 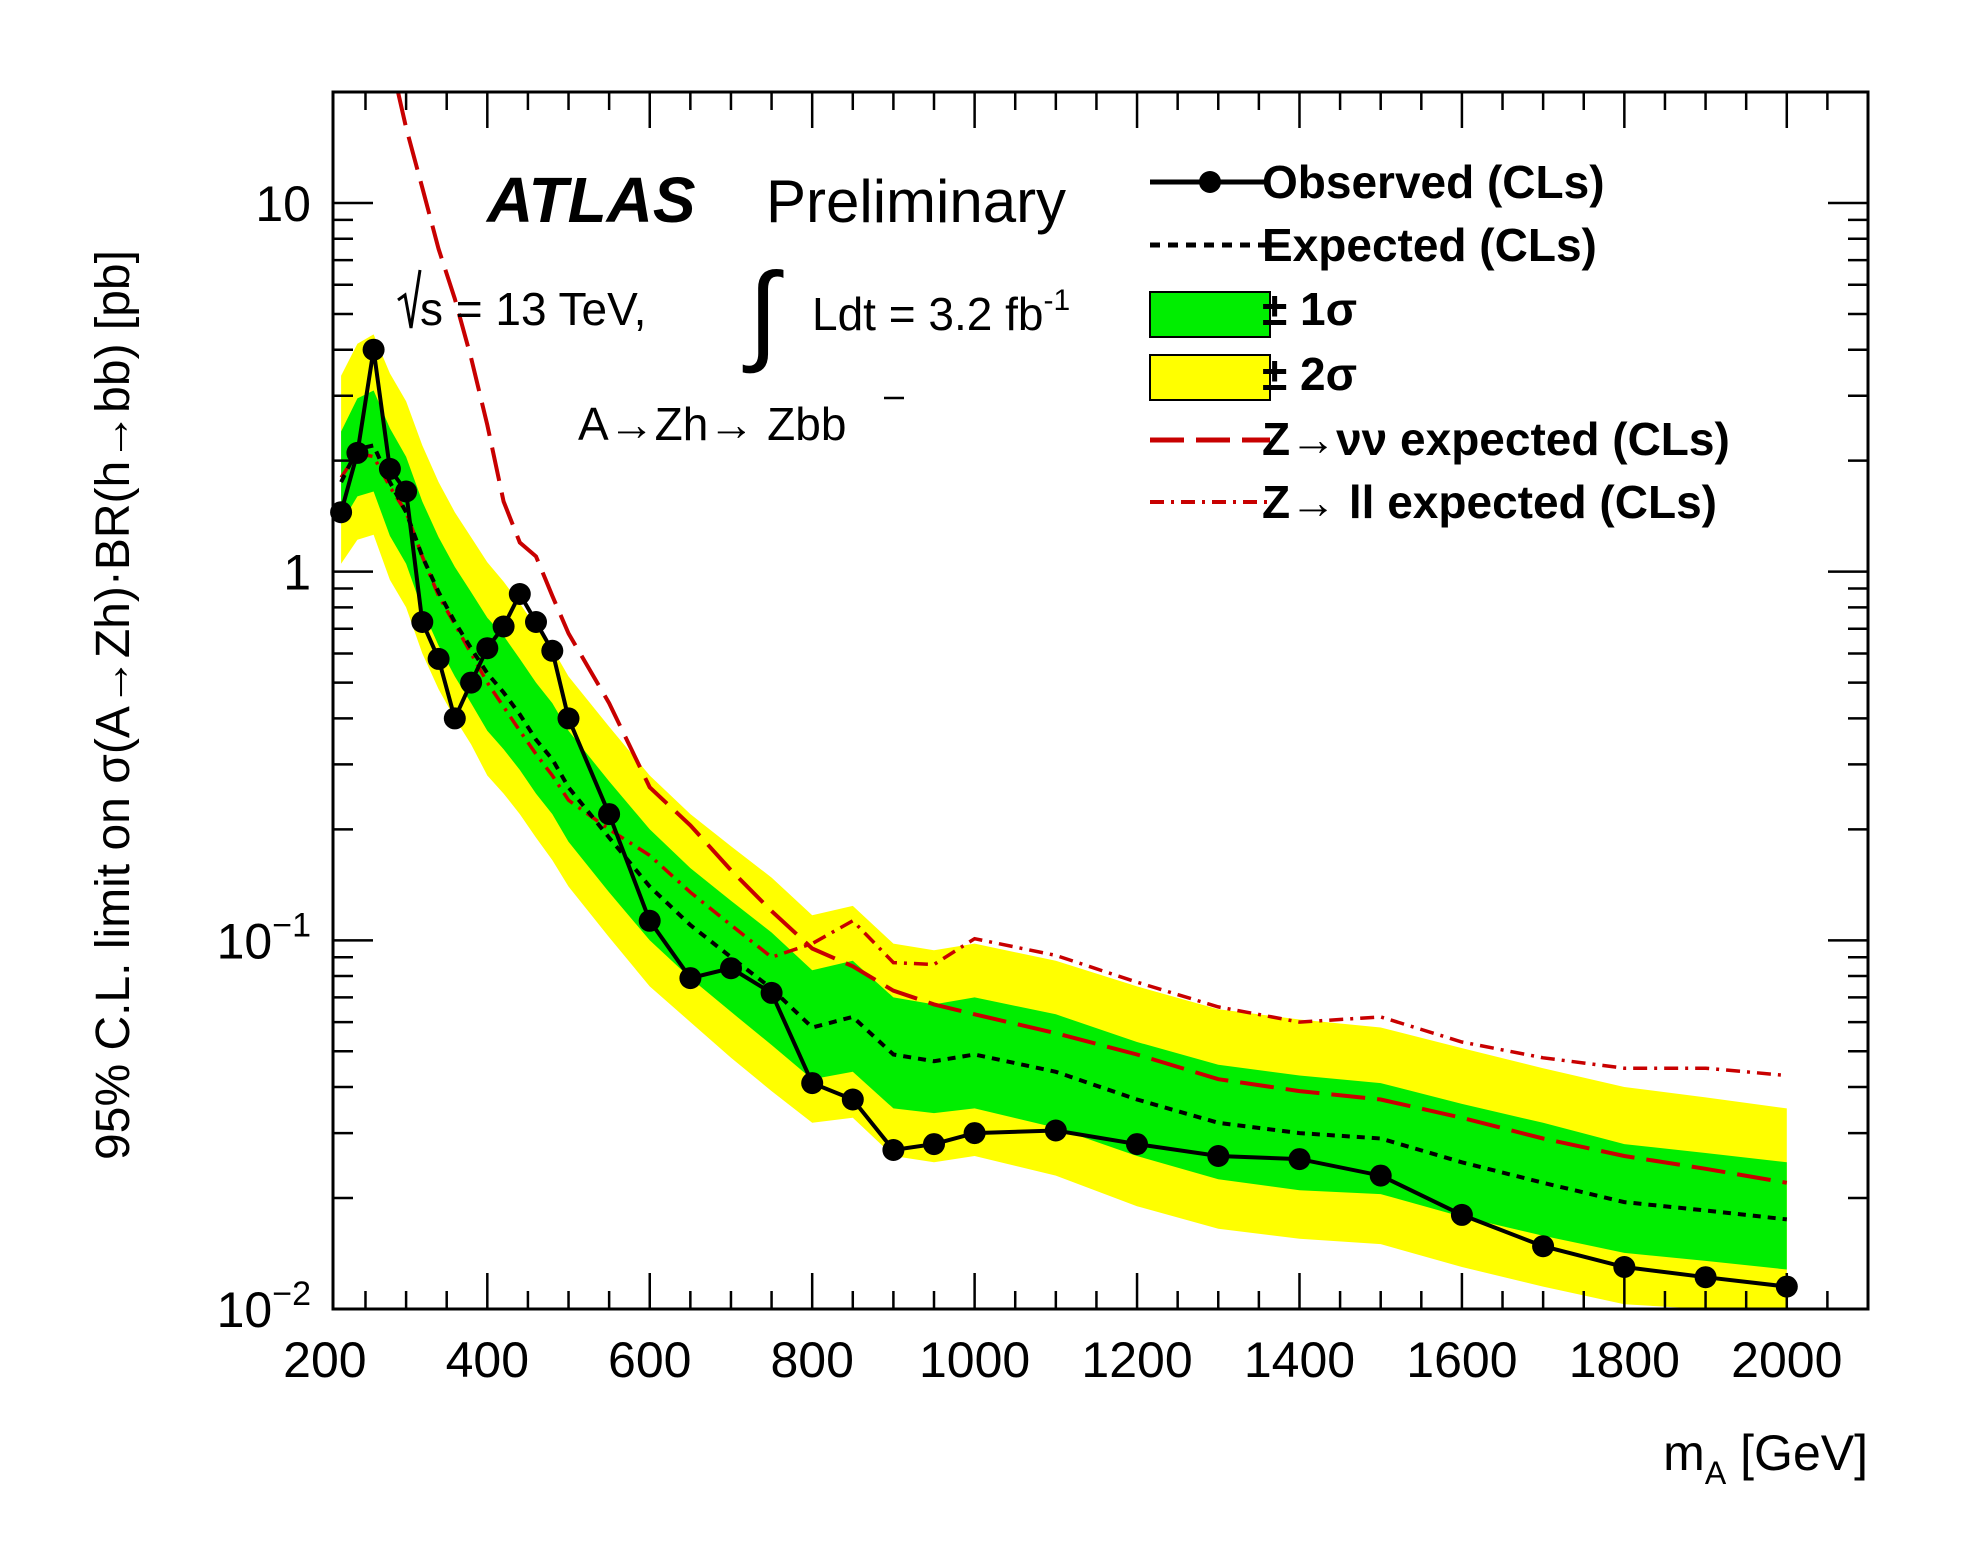 I want to click on x-tick-label: 1600, so click(x=1461, y=1360).